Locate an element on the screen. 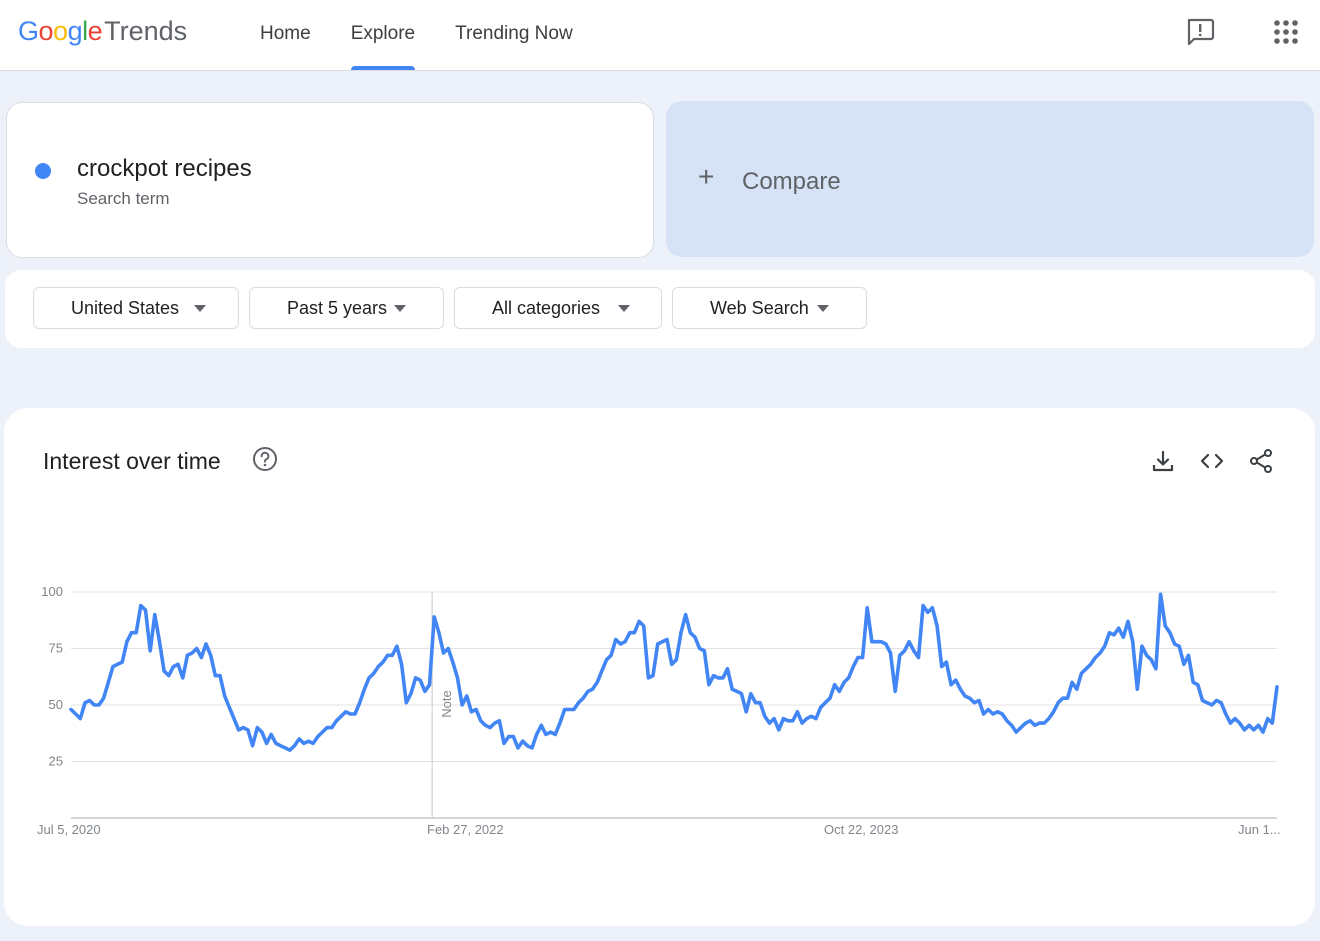 The width and height of the screenshot is (1320, 941). filter-region: United States is located at coordinates (136, 308).